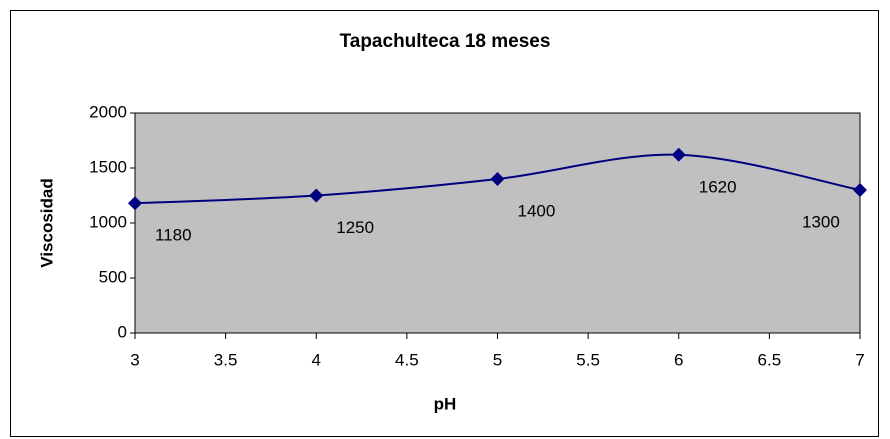 The width and height of the screenshot is (890, 439). What do you see at coordinates (445, 41) in the screenshot?
I see `chart-title: Tapachulteca 18 meses` at bounding box center [445, 41].